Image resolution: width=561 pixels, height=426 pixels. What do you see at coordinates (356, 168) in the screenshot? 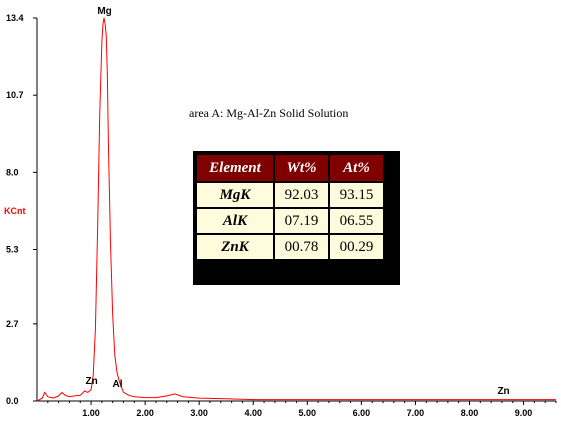
I see `header-at-percent: At%` at bounding box center [356, 168].